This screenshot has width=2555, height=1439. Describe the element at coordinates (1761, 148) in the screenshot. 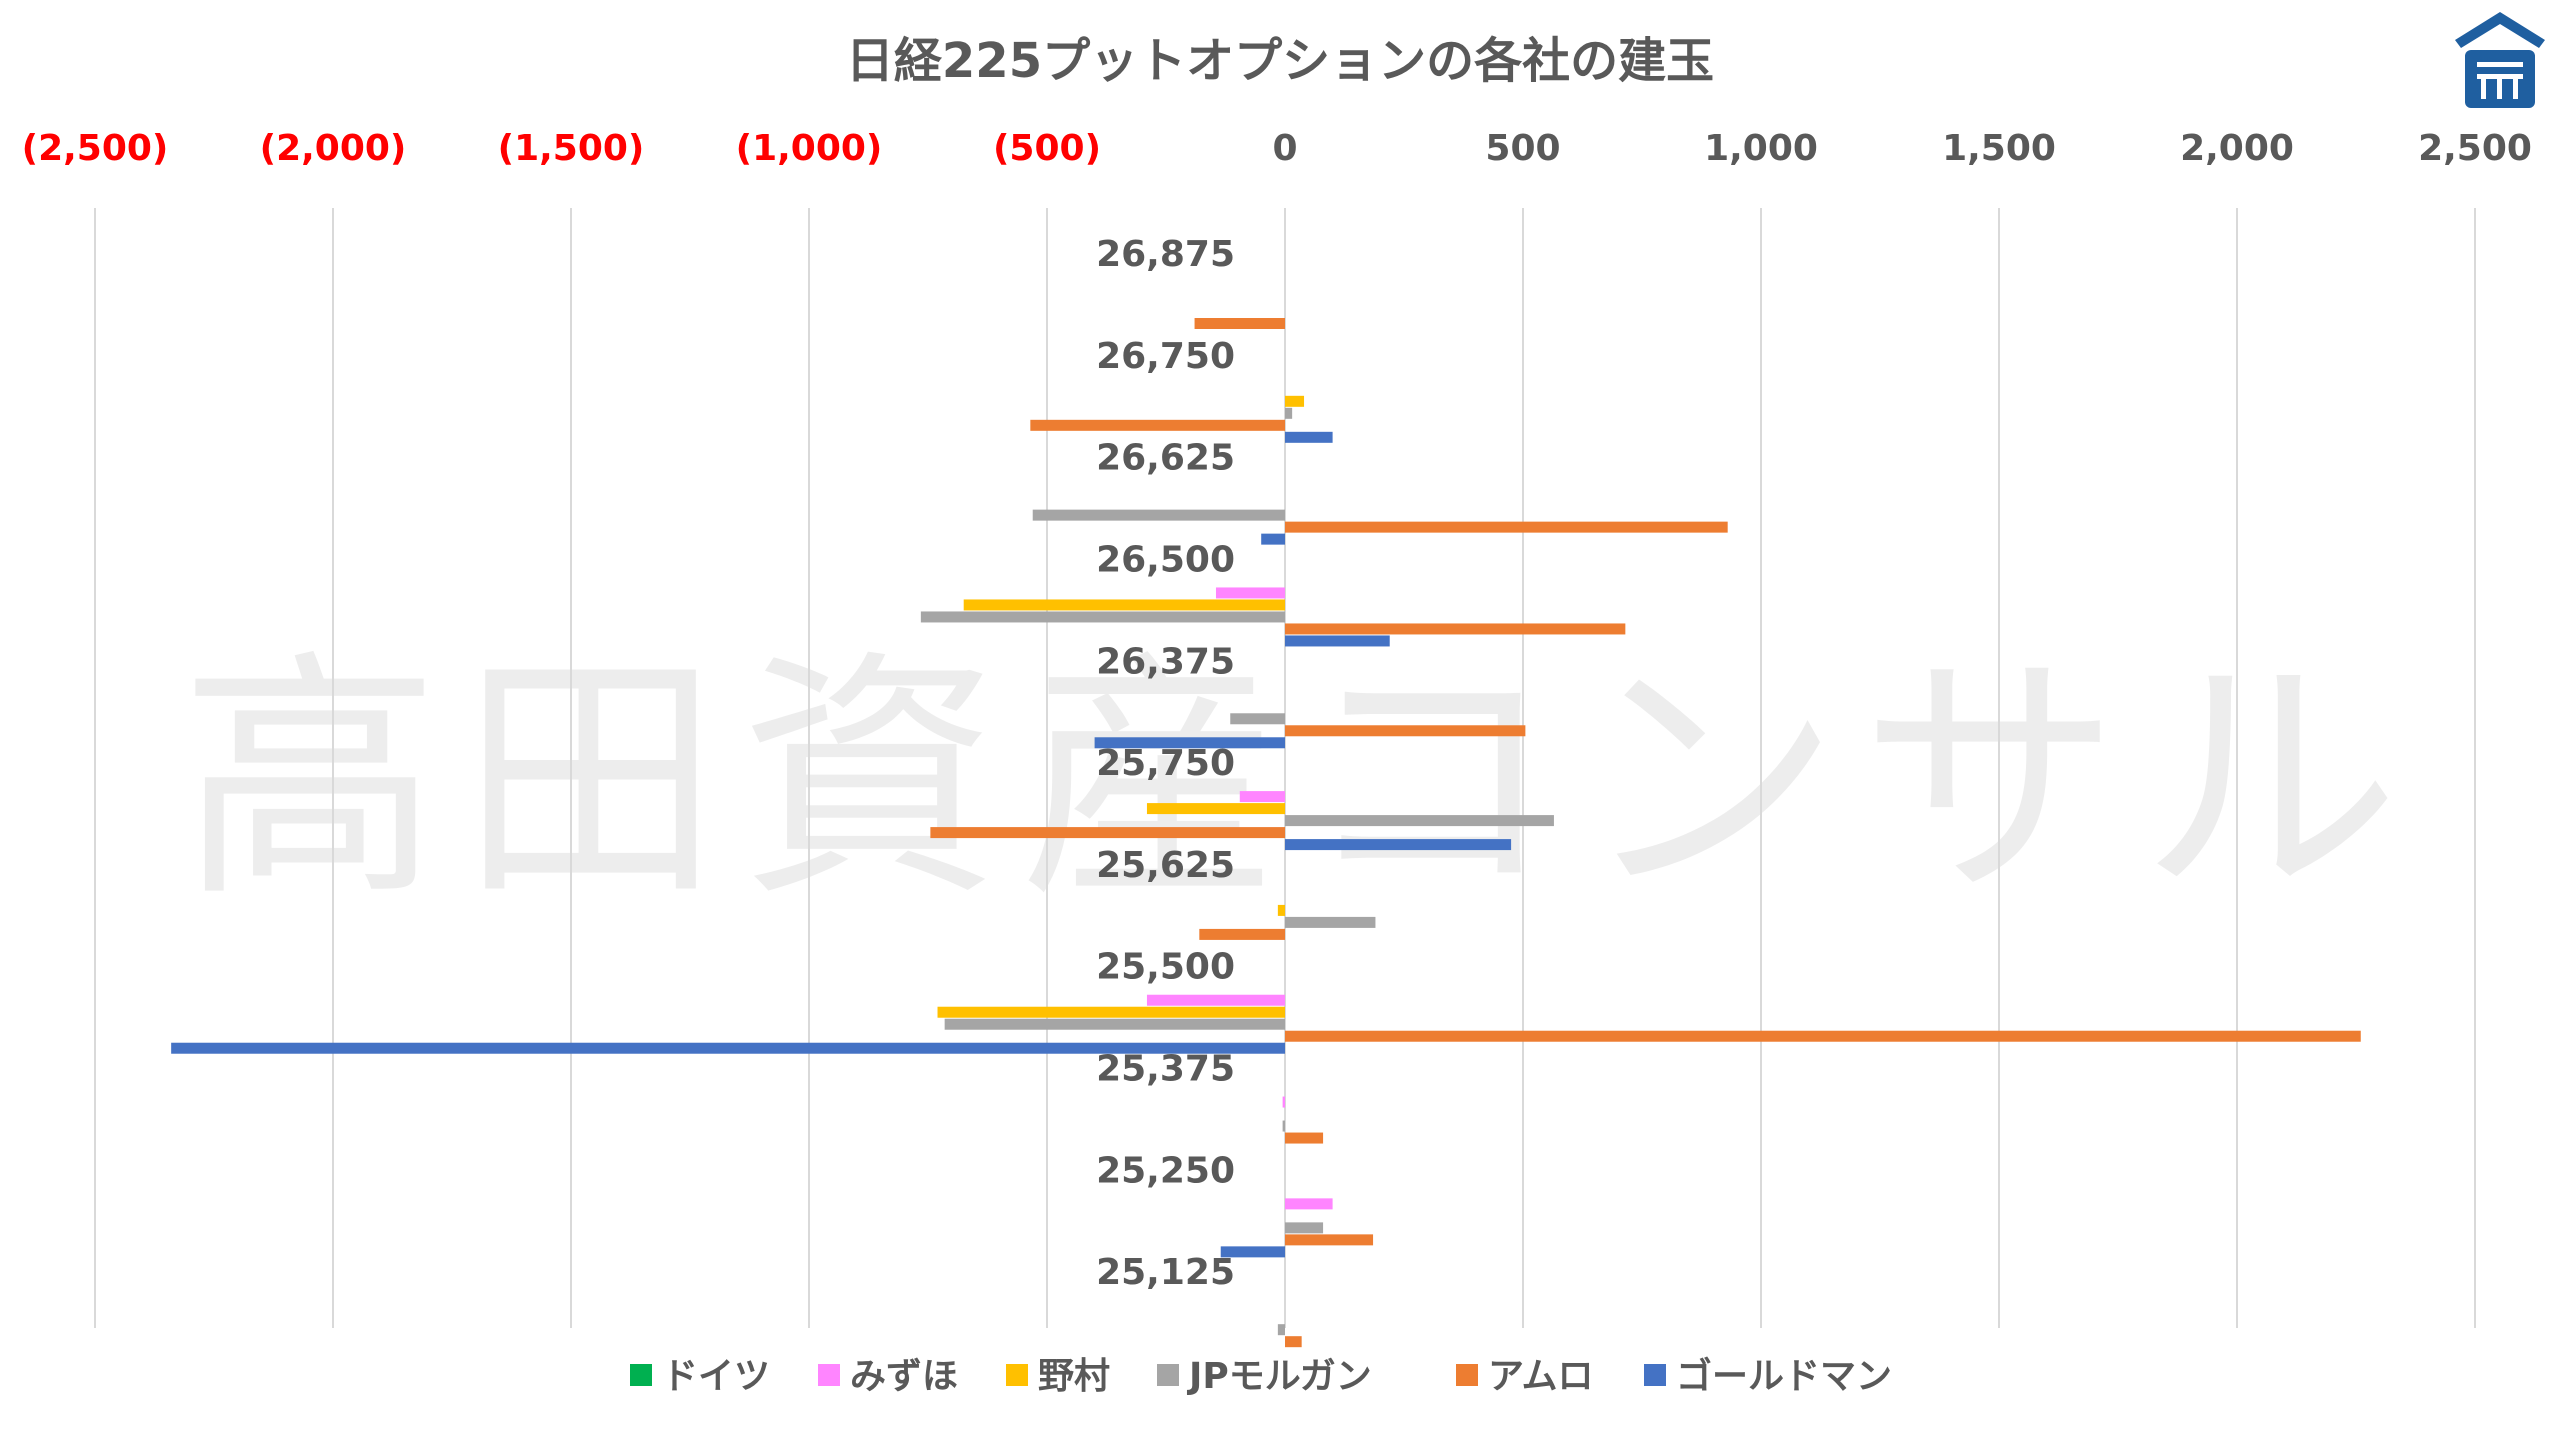

I see `x-tick-label: 1,000` at that location.